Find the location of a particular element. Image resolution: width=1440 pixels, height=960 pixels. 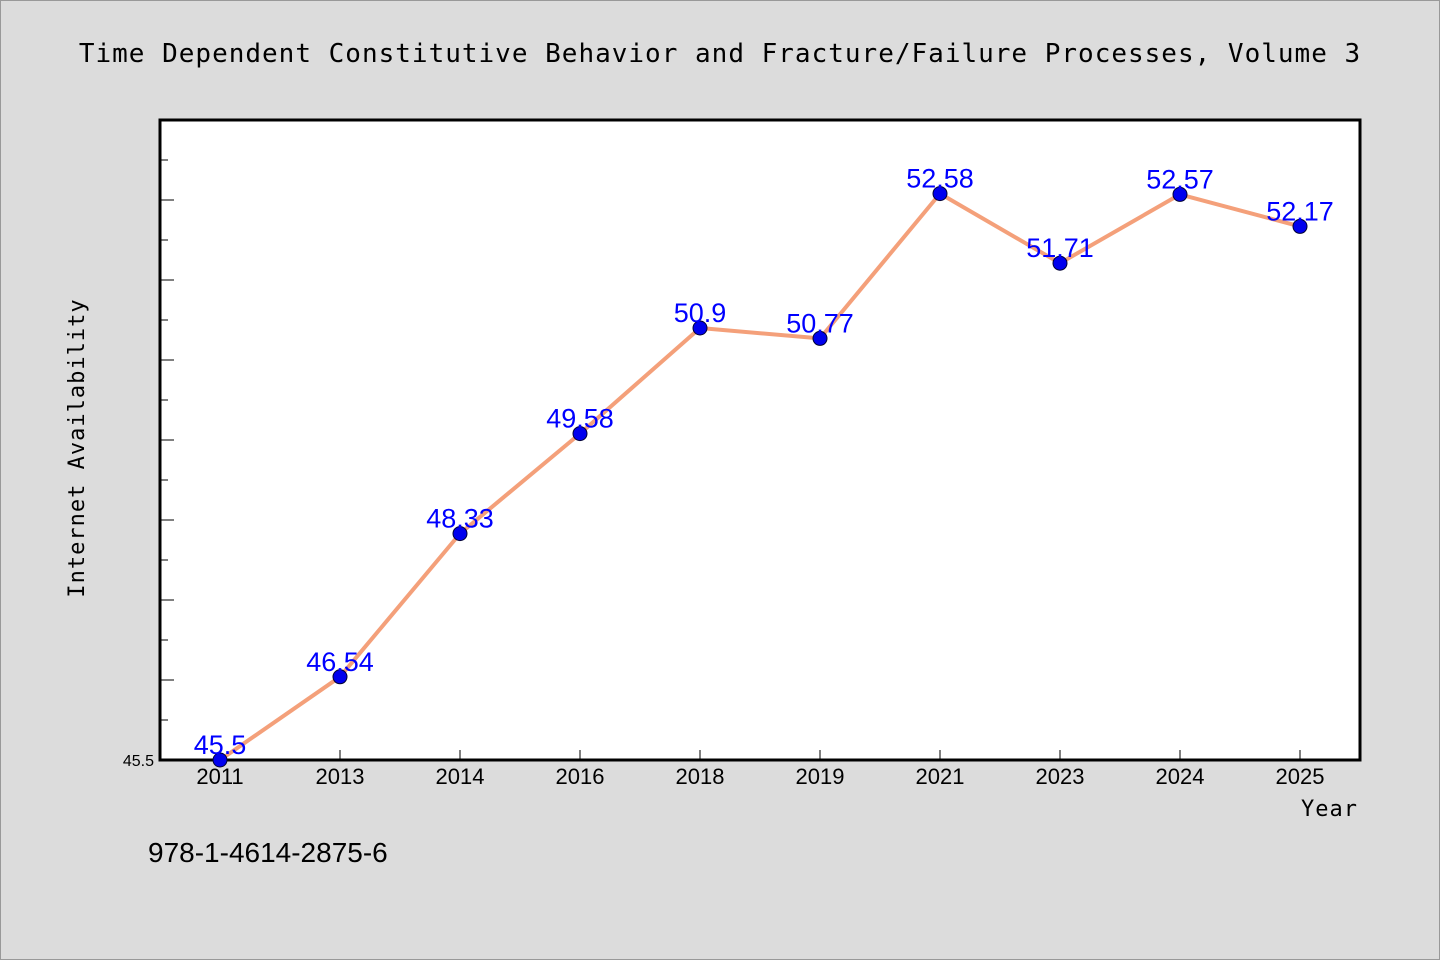

y-axis-ticks: 45.5 is located at coordinates (148, 444).